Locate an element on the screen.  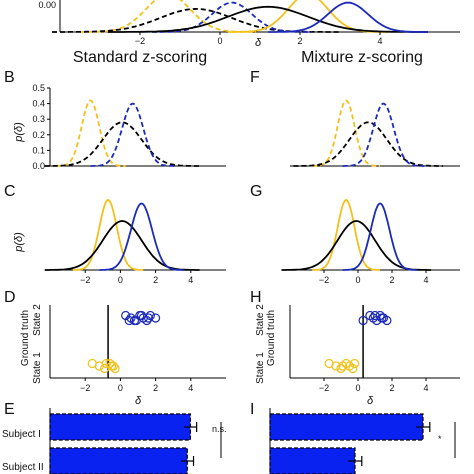
panel-a-xlabel: δ is located at coordinates (258, 43).